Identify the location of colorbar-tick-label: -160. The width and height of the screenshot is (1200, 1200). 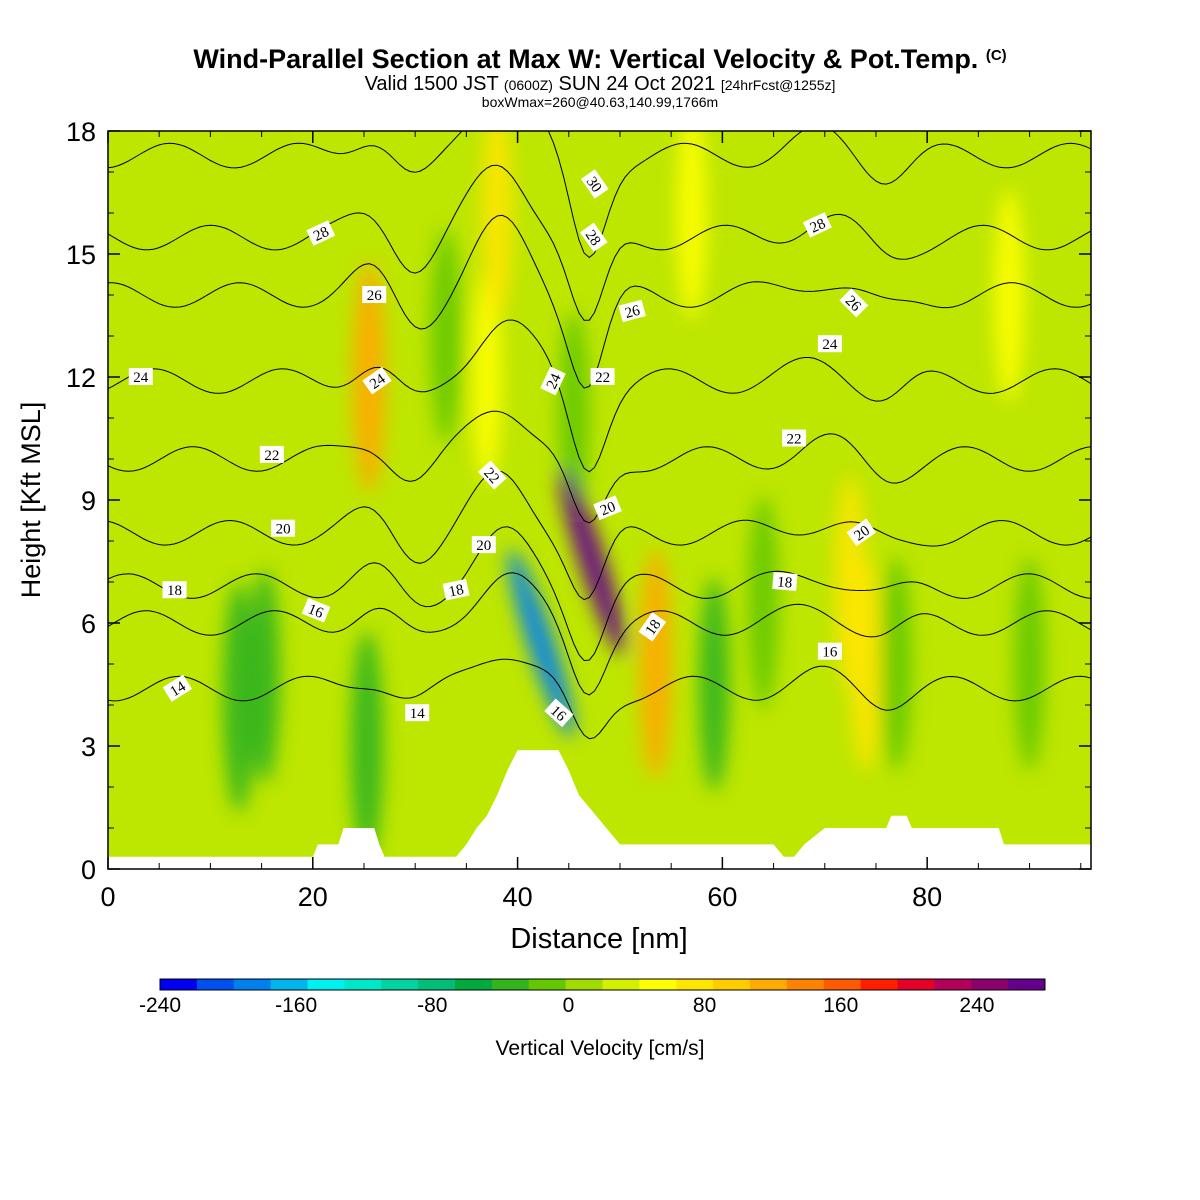
(296, 1005).